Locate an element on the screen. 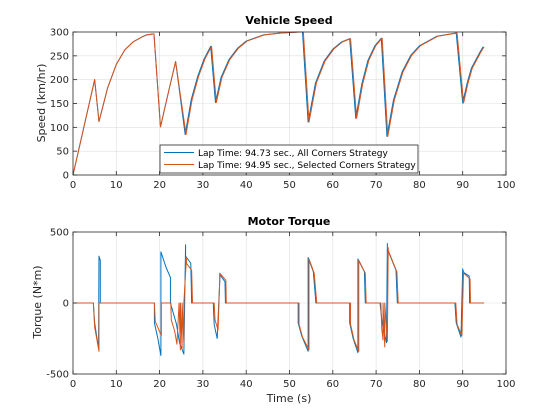 Image resolution: width=560 pixels, height=420 pixels. speed-x-tick-label: 80 is located at coordinates (419, 185).